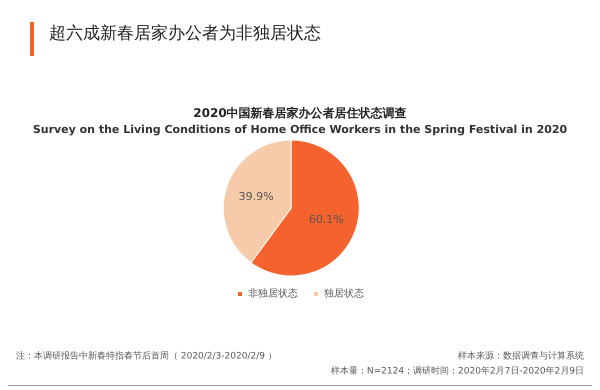 The height and width of the screenshot is (390, 600). What do you see at coordinates (256, 196) in the screenshot?
I see `data-label: 39.9%` at bounding box center [256, 196].